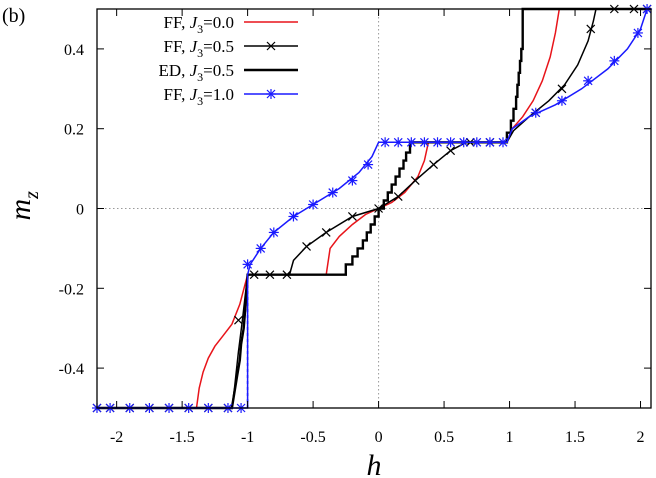 Image resolution: width=656 pixels, height=478 pixels. I want to click on x-tick-label: -1, so click(247, 437).